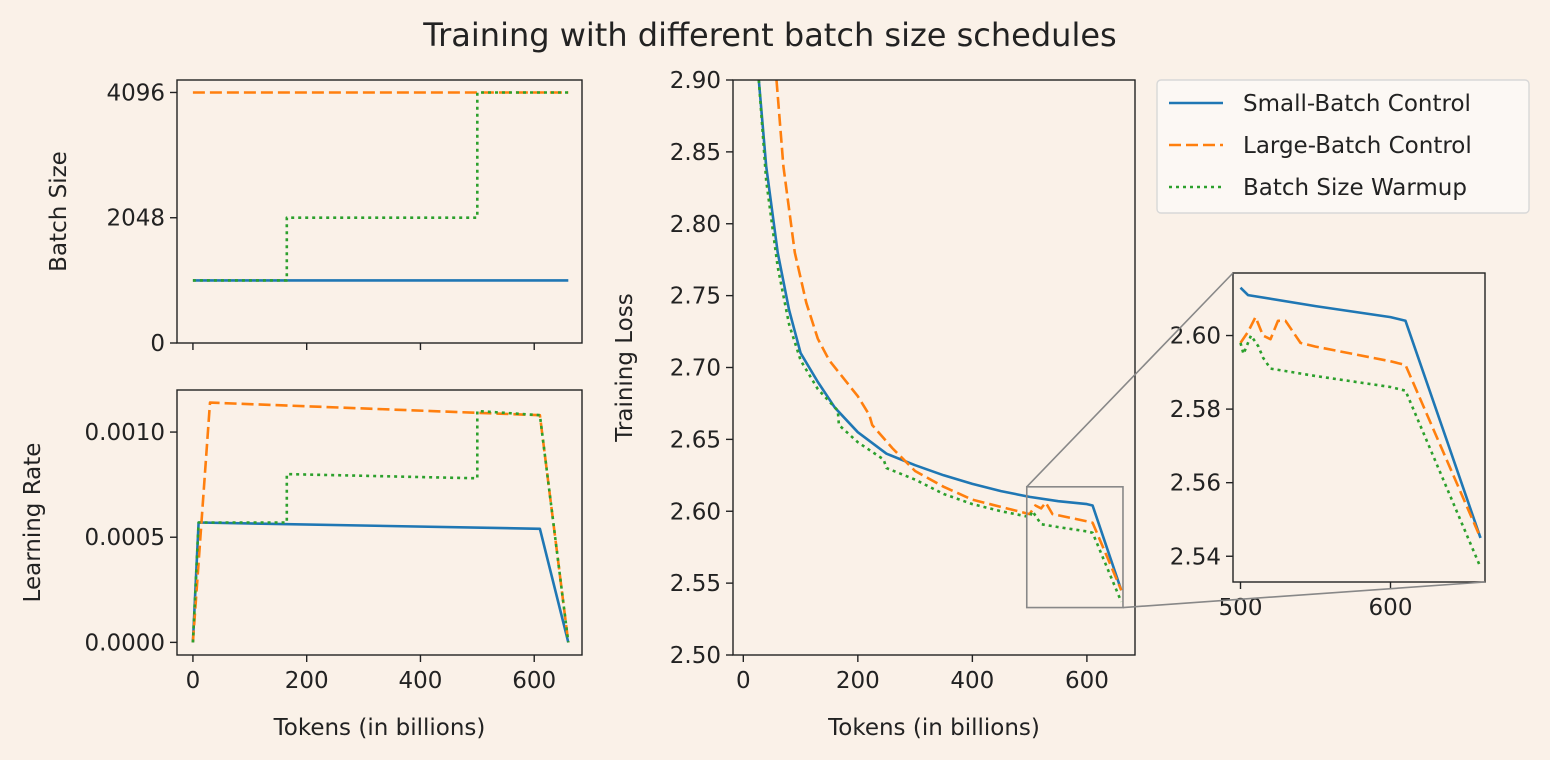 Image resolution: width=1550 pixels, height=760 pixels. I want to click on y-tick-label: 2.70, so click(695, 369).